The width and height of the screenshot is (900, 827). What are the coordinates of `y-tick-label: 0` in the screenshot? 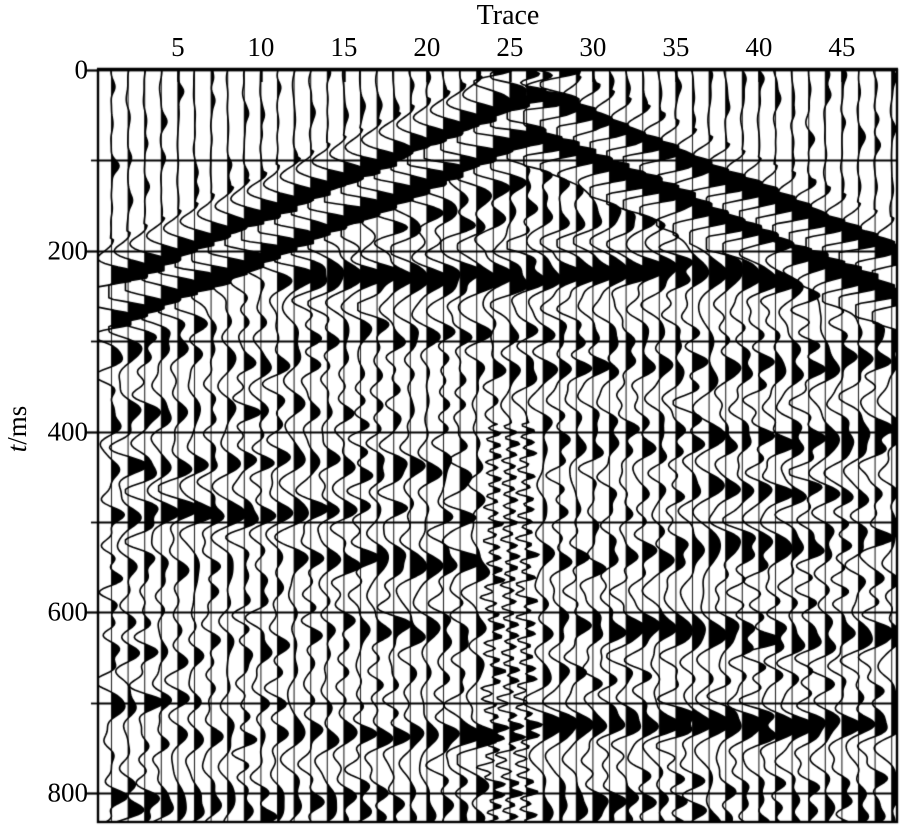 It's located at (81, 69).